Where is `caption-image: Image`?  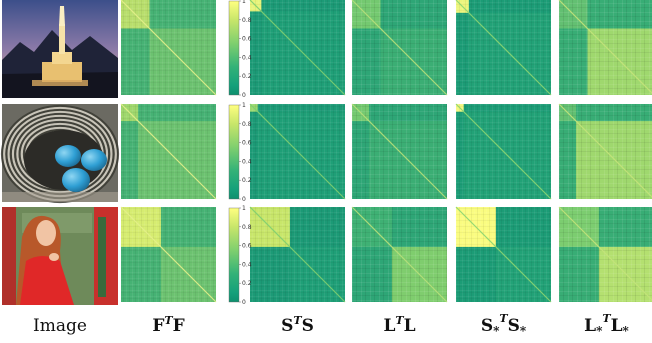 caption-image: Image is located at coordinates (60, 326).